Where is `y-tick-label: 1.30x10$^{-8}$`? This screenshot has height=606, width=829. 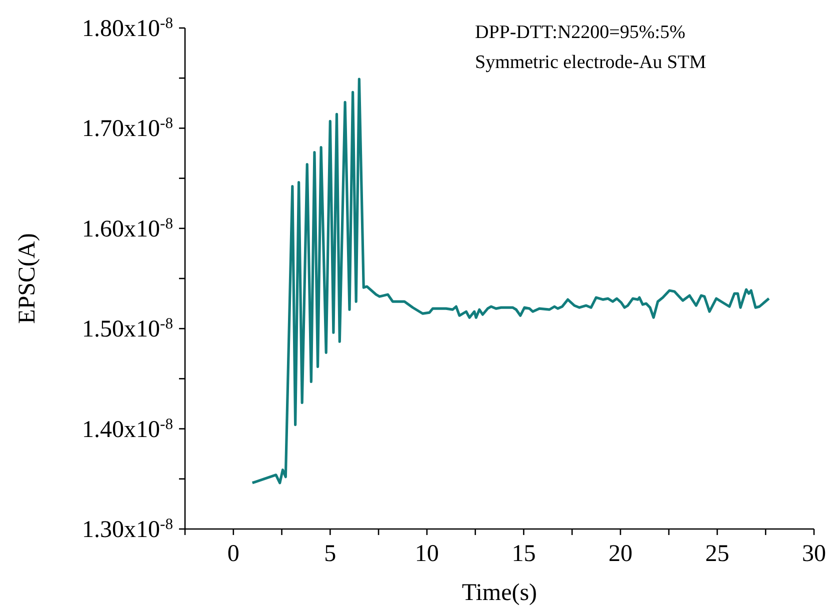 y-tick-label: 1.30x10$^{-8}$ is located at coordinates (128, 529).